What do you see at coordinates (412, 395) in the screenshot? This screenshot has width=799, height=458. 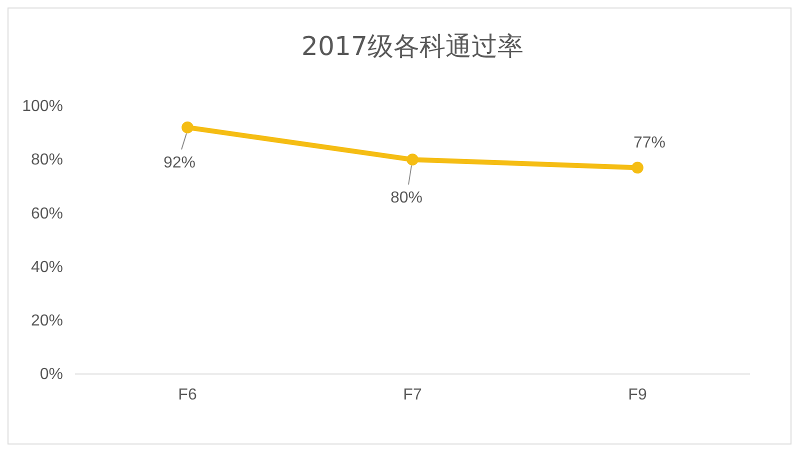 I see `x-tick-label: F7` at bounding box center [412, 395].